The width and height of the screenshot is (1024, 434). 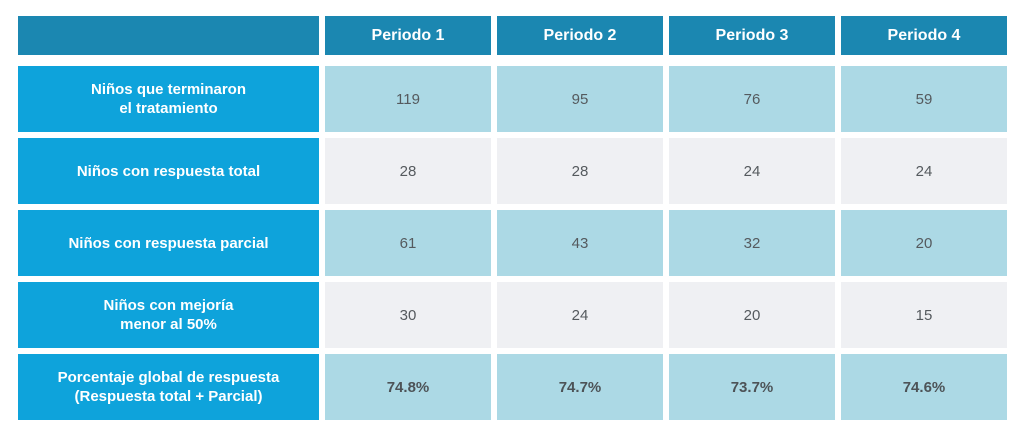 What do you see at coordinates (408, 243) in the screenshot?
I see `table-cell: 61` at bounding box center [408, 243].